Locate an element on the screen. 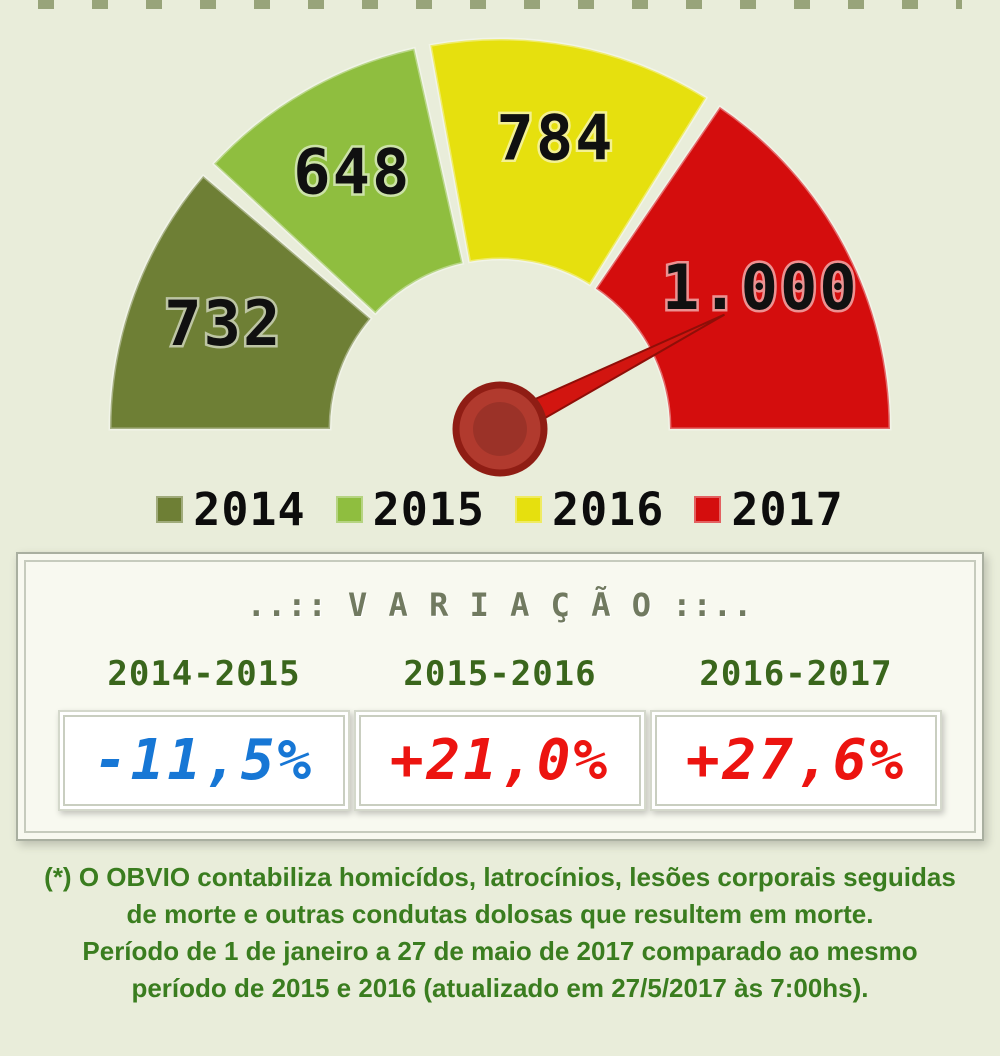  variation-value: +21,0% is located at coordinates (500, 760).